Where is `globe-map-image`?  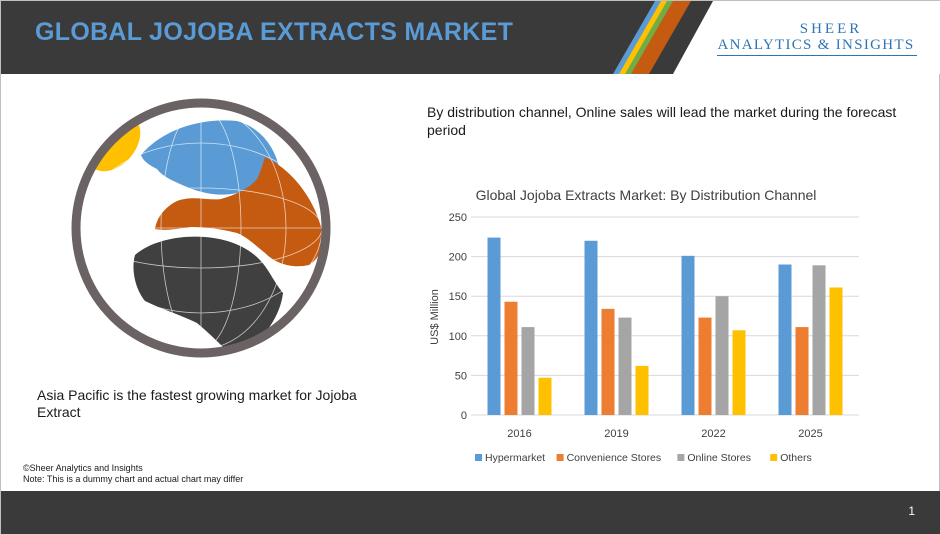
globe-map-image is located at coordinates (201, 228).